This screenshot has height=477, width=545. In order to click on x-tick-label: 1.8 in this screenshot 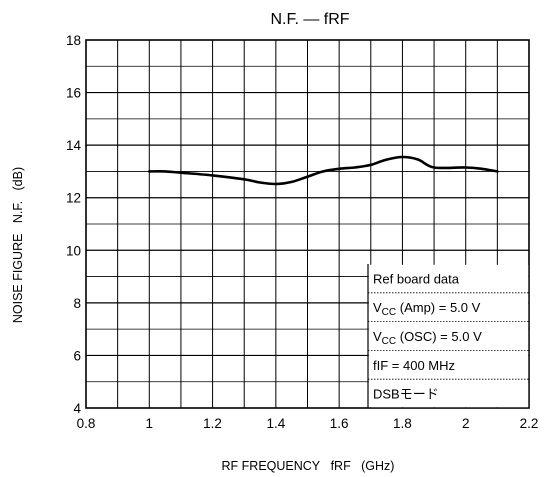, I will do `click(402, 423)`.